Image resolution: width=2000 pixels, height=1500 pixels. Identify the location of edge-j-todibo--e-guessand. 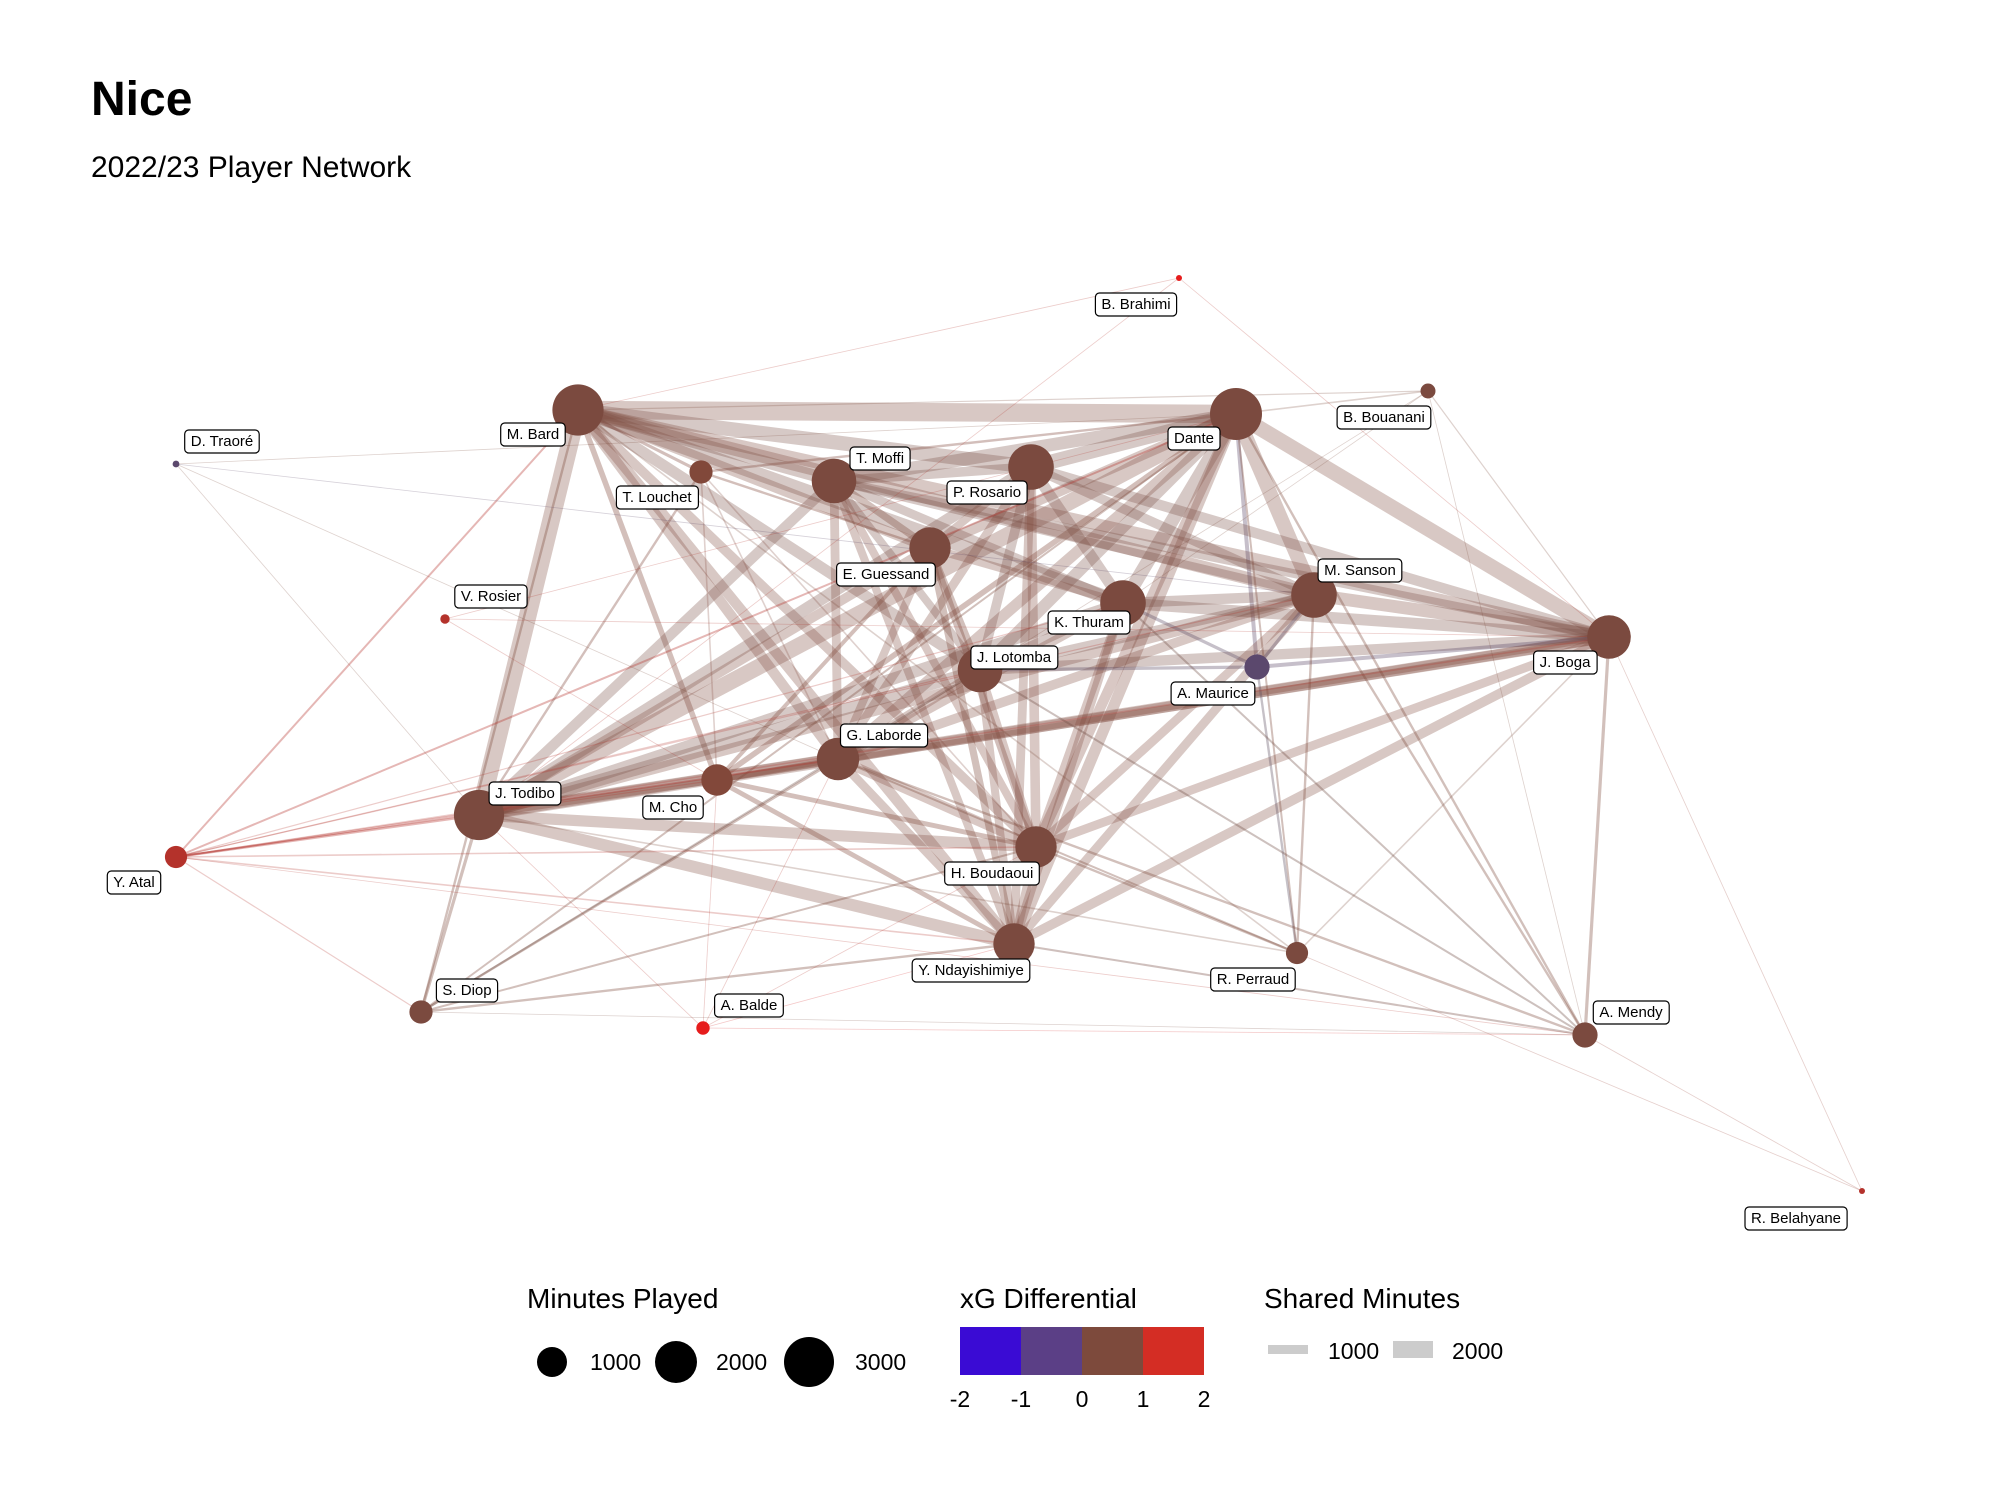
(704, 681).